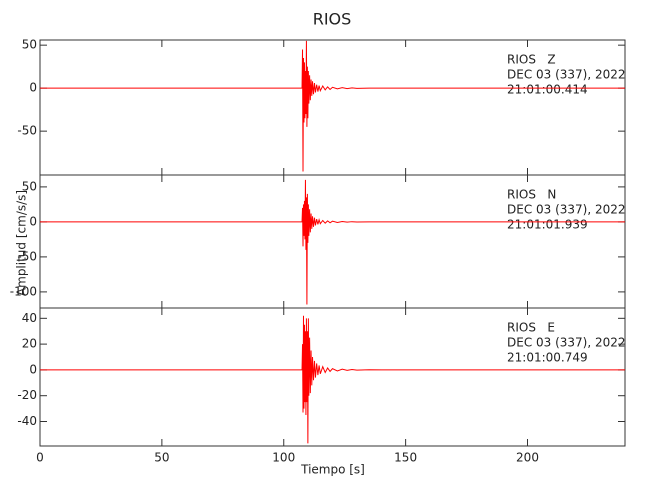  What do you see at coordinates (29, 318) in the screenshot?
I see `y-tick-label: 40` at bounding box center [29, 318].